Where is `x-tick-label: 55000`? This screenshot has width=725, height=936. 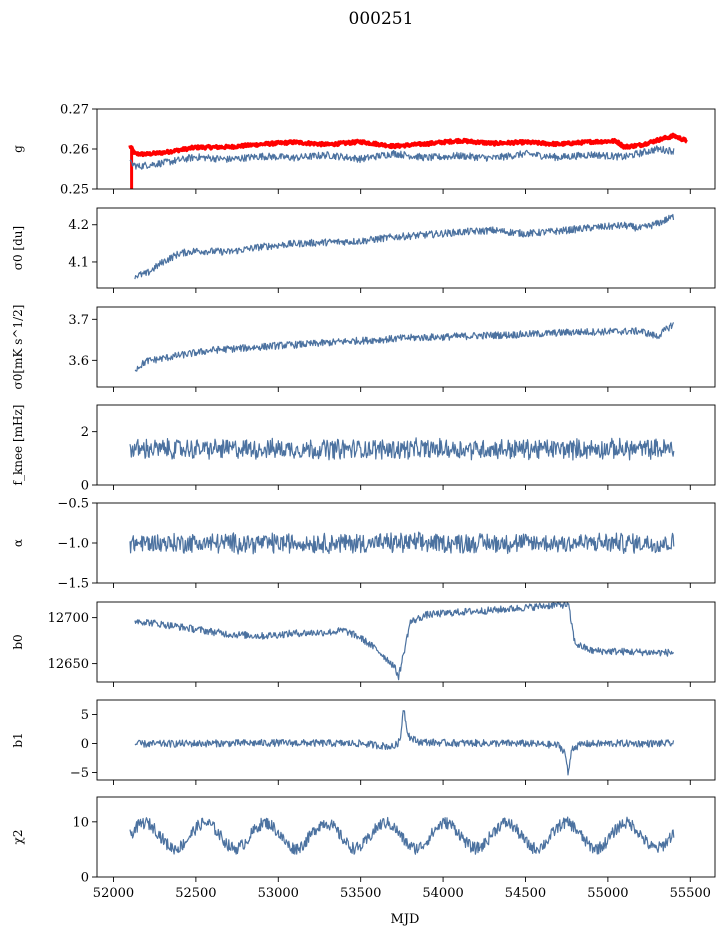 x-tick-label: 55000 is located at coordinates (607, 893).